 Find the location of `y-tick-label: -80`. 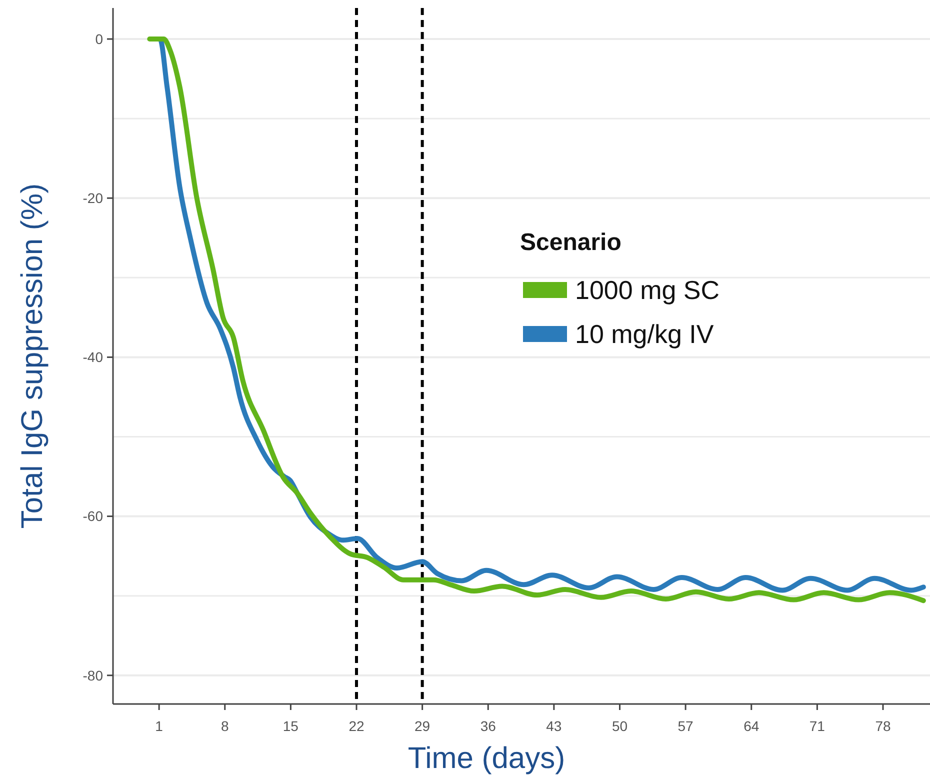

y-tick-label: -80 is located at coordinates (93, 675).